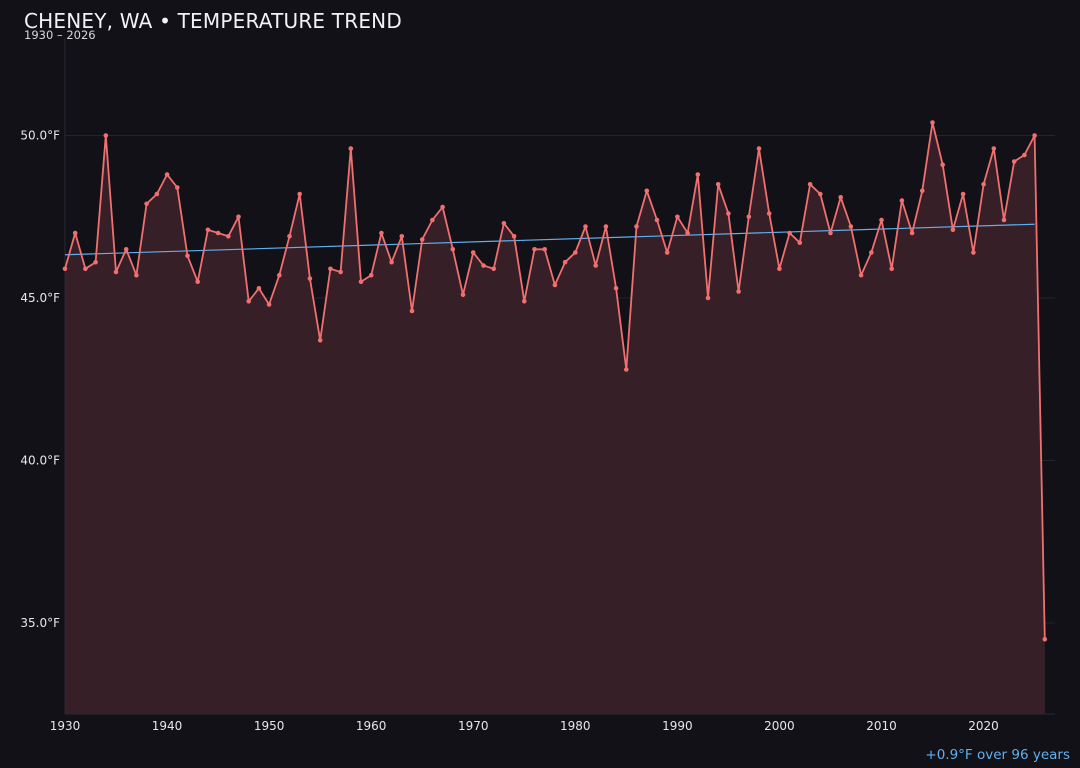  I want to click on data-point-1931, so click(75, 233).